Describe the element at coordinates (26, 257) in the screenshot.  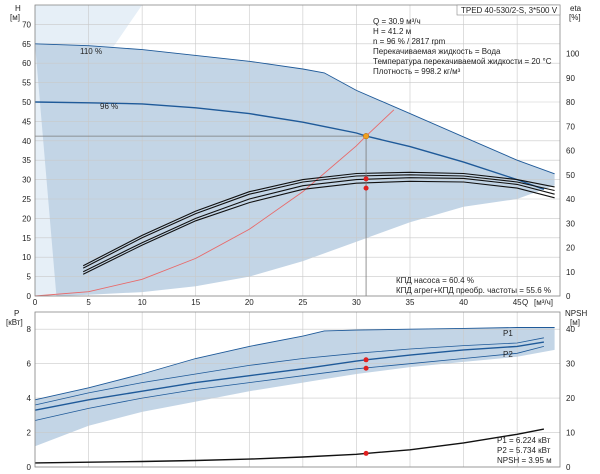
I see `h-tick-label: 10` at that location.